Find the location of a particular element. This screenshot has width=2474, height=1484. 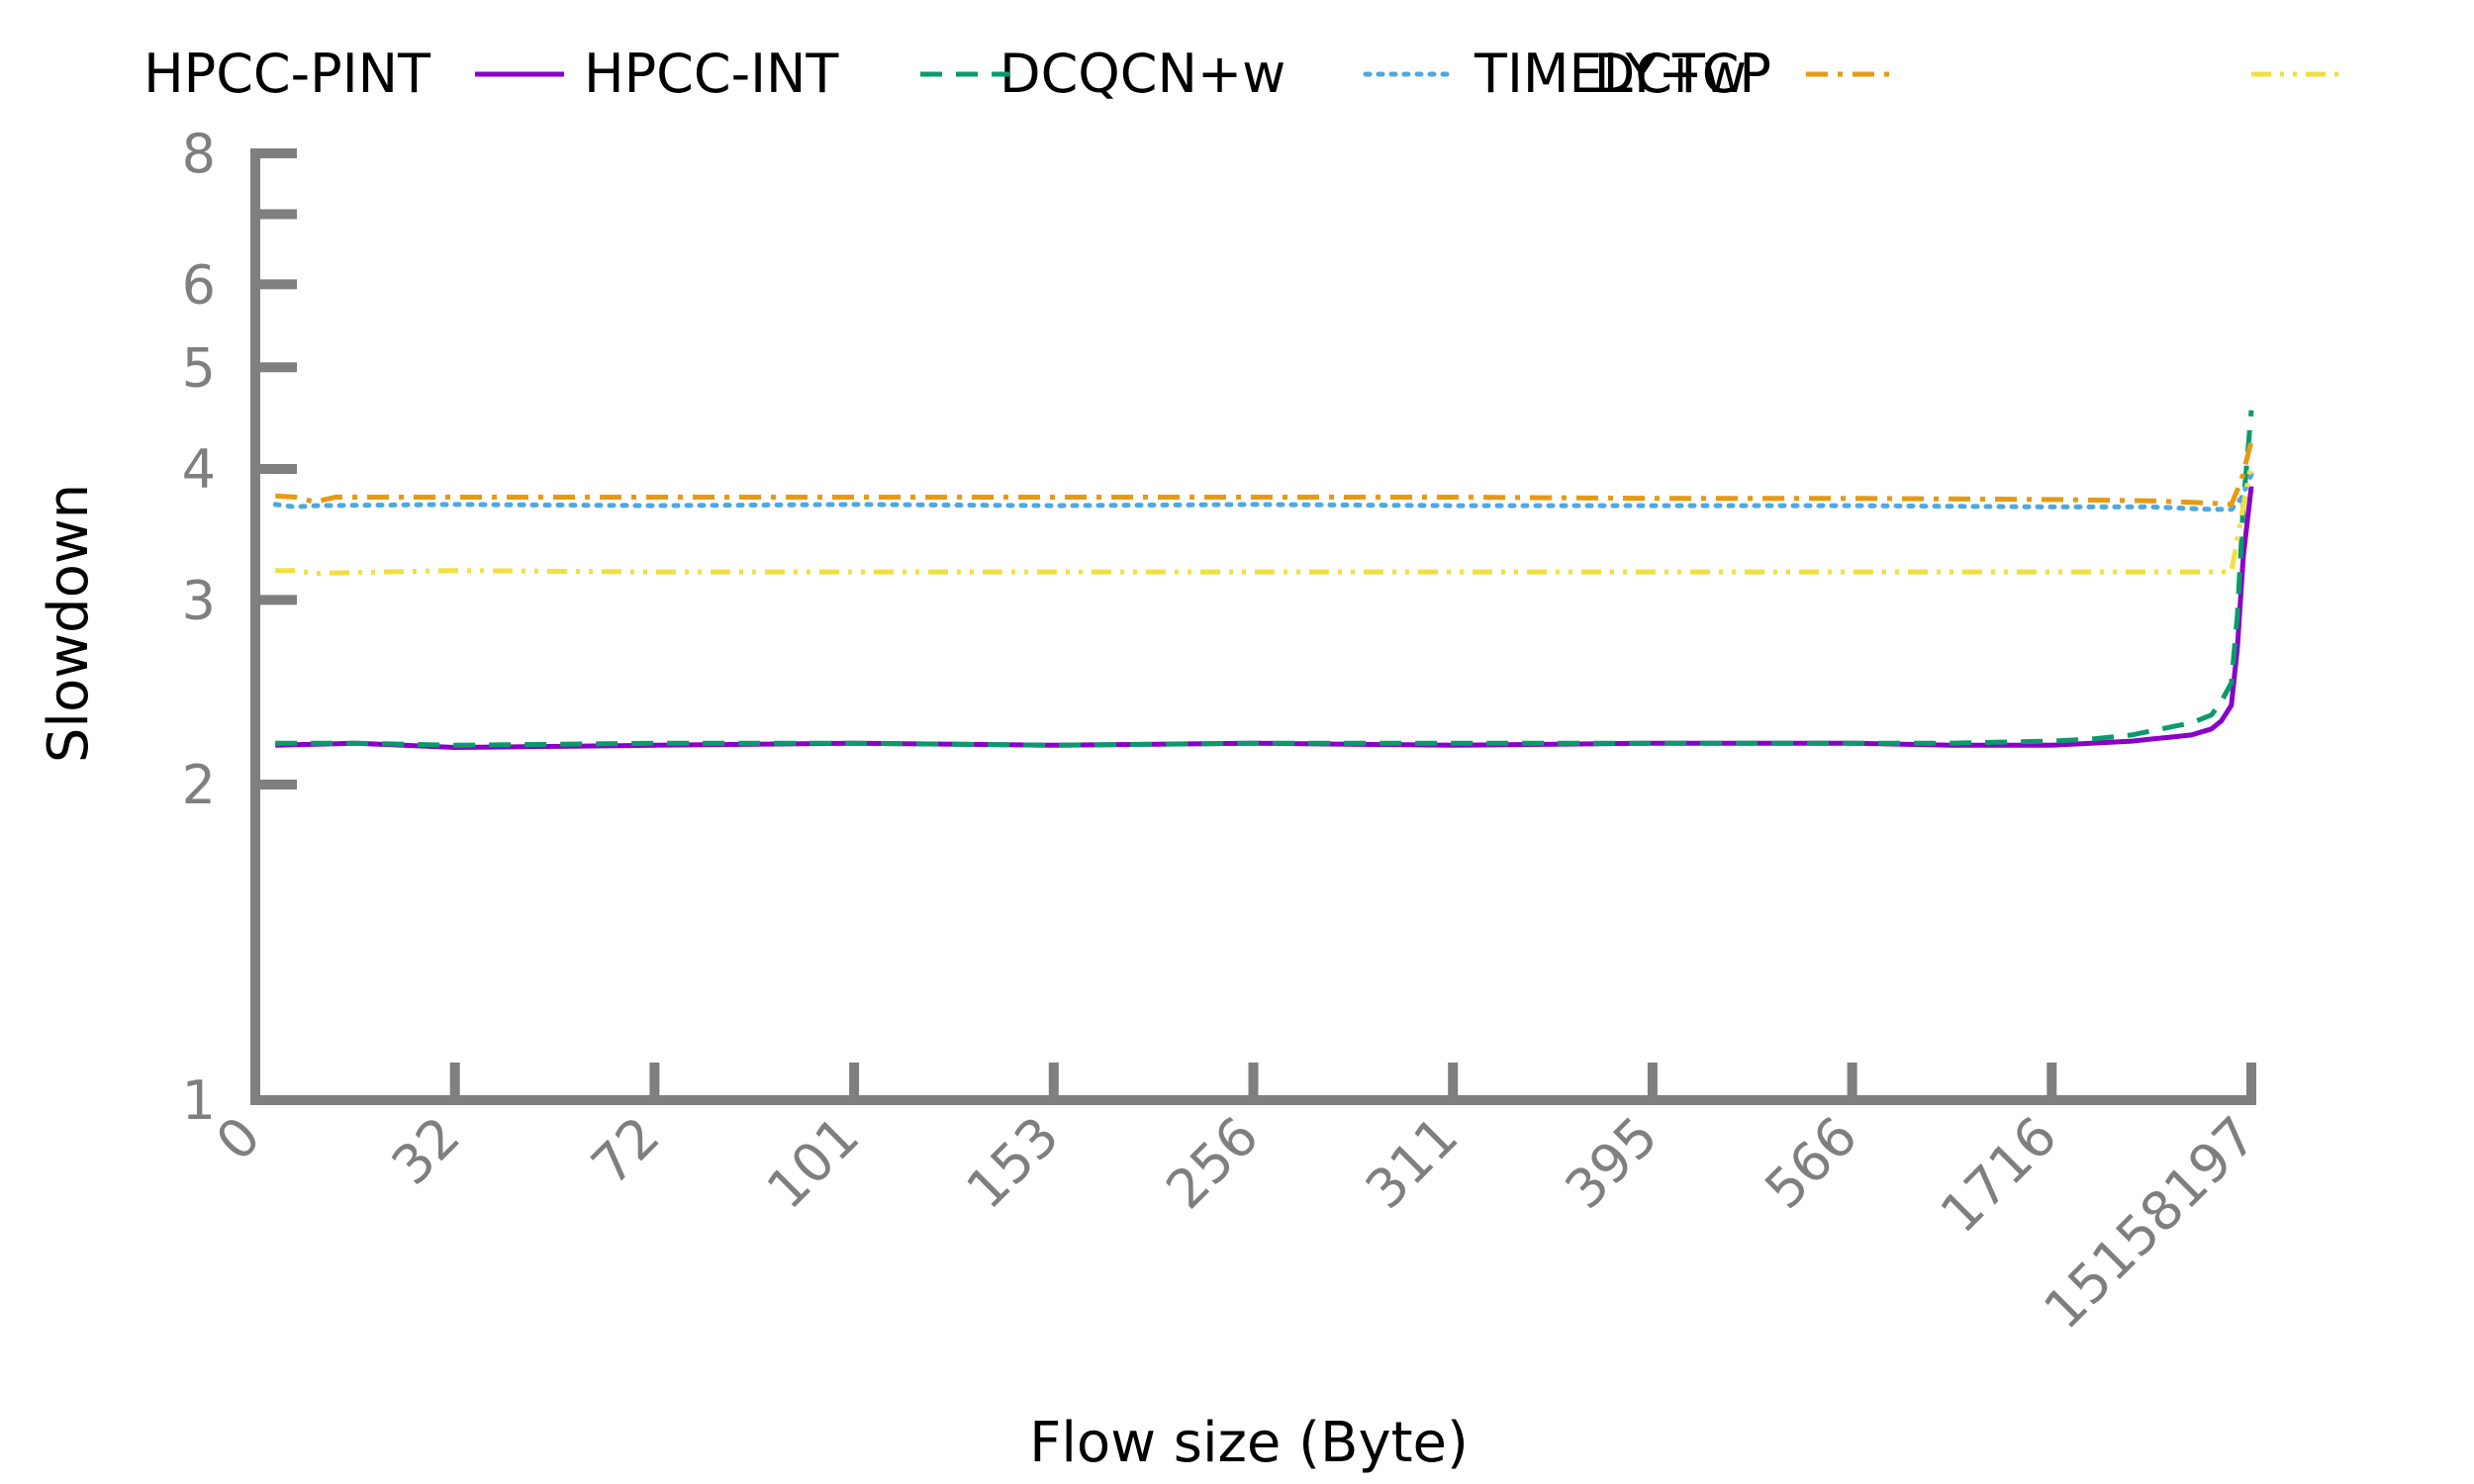

x-tick-label: 72 is located at coordinates (625, 1151).